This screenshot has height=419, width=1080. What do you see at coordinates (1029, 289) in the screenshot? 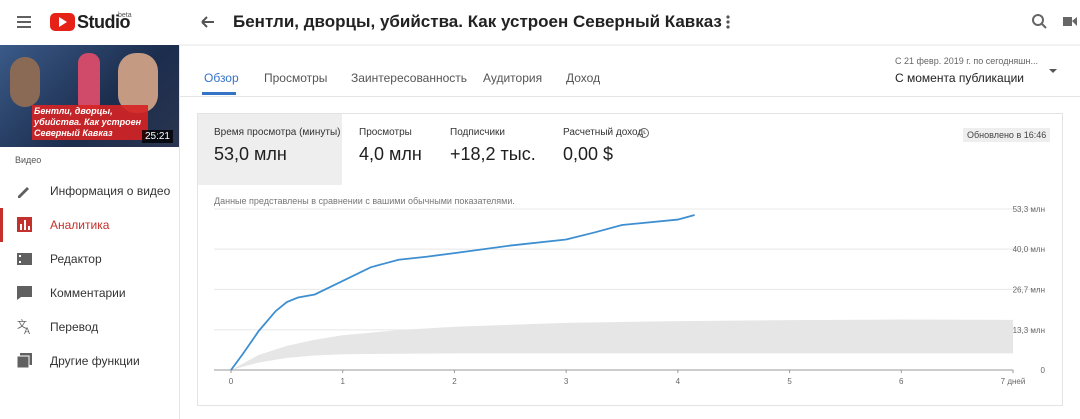
I see `y-tick-label: 26,7 млн` at bounding box center [1029, 289].